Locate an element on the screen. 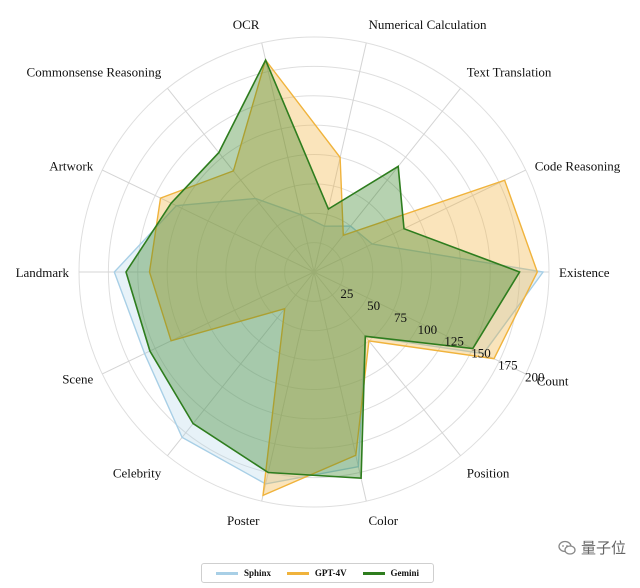  legend: Sphinx GPT-4V Gemini is located at coordinates (317, 573).